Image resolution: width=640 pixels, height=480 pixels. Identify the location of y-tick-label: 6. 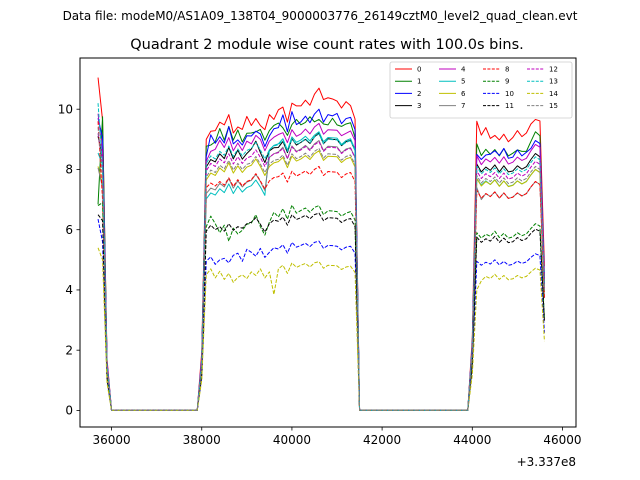
(69, 230).